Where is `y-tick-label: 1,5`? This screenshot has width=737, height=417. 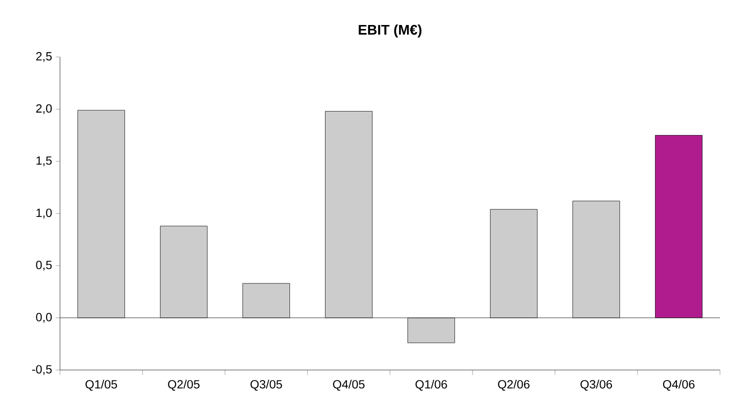 y-tick-label: 1,5 is located at coordinates (44, 161).